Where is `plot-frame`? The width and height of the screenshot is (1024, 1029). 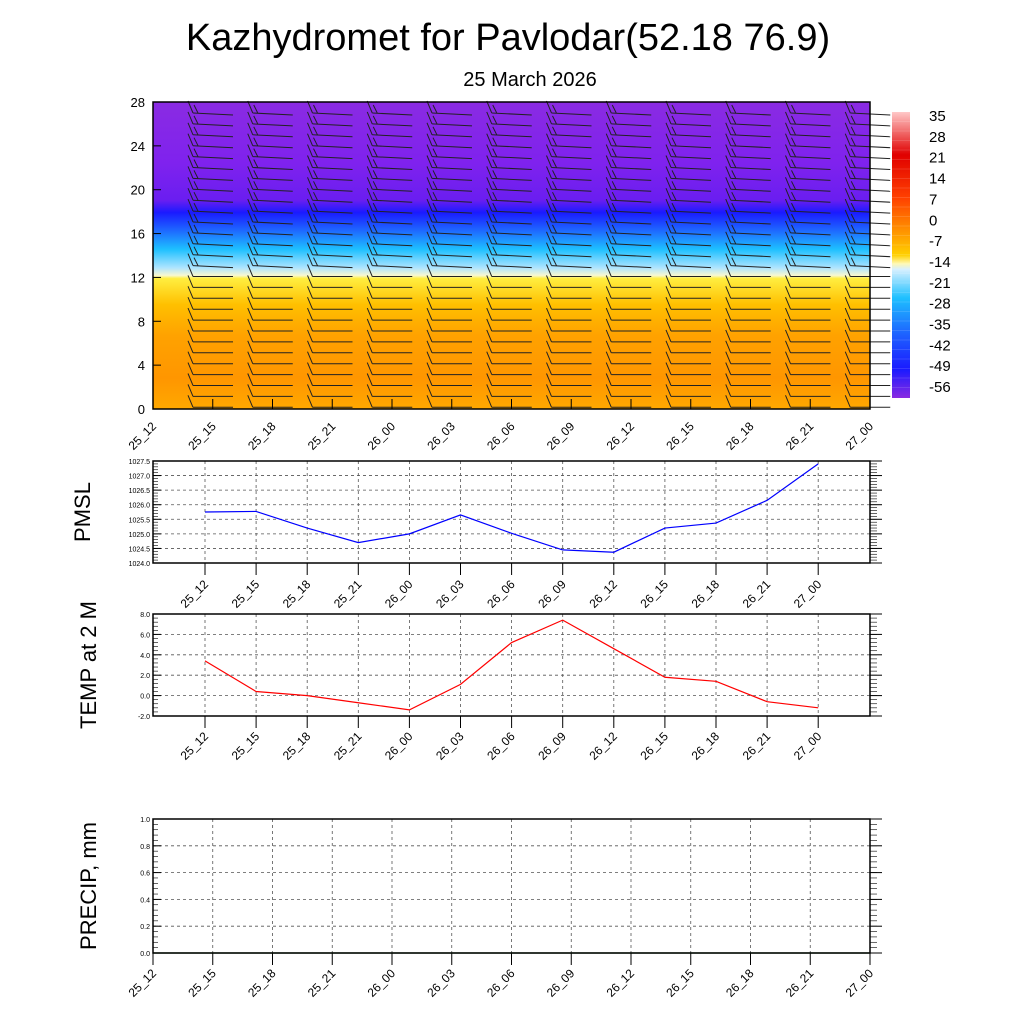
plot-frame is located at coordinates (511, 512).